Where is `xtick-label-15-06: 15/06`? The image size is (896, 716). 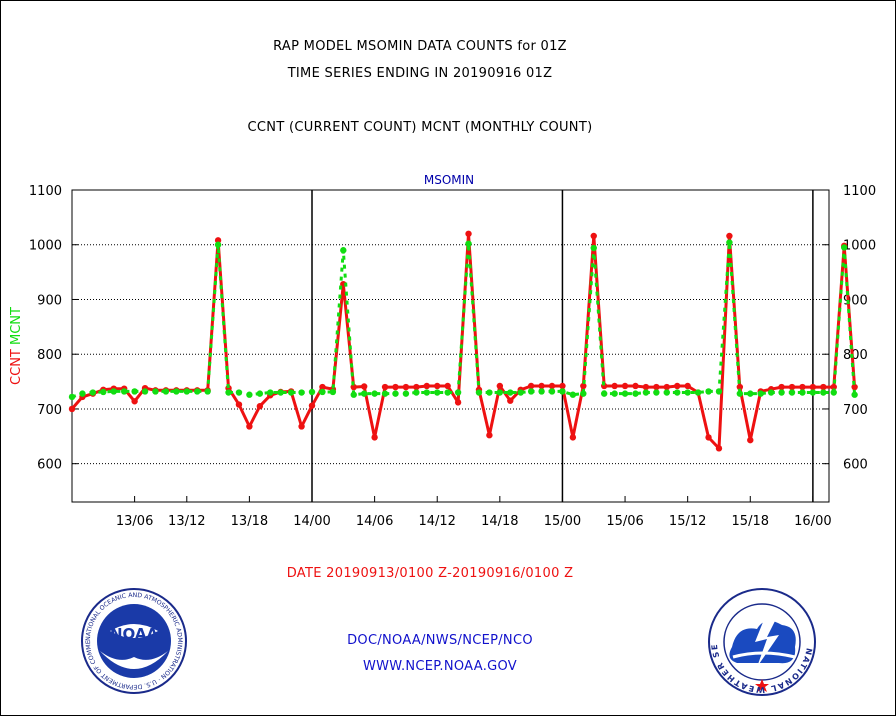
xtick-label-15-06: 15/06 is located at coordinates (624, 521).